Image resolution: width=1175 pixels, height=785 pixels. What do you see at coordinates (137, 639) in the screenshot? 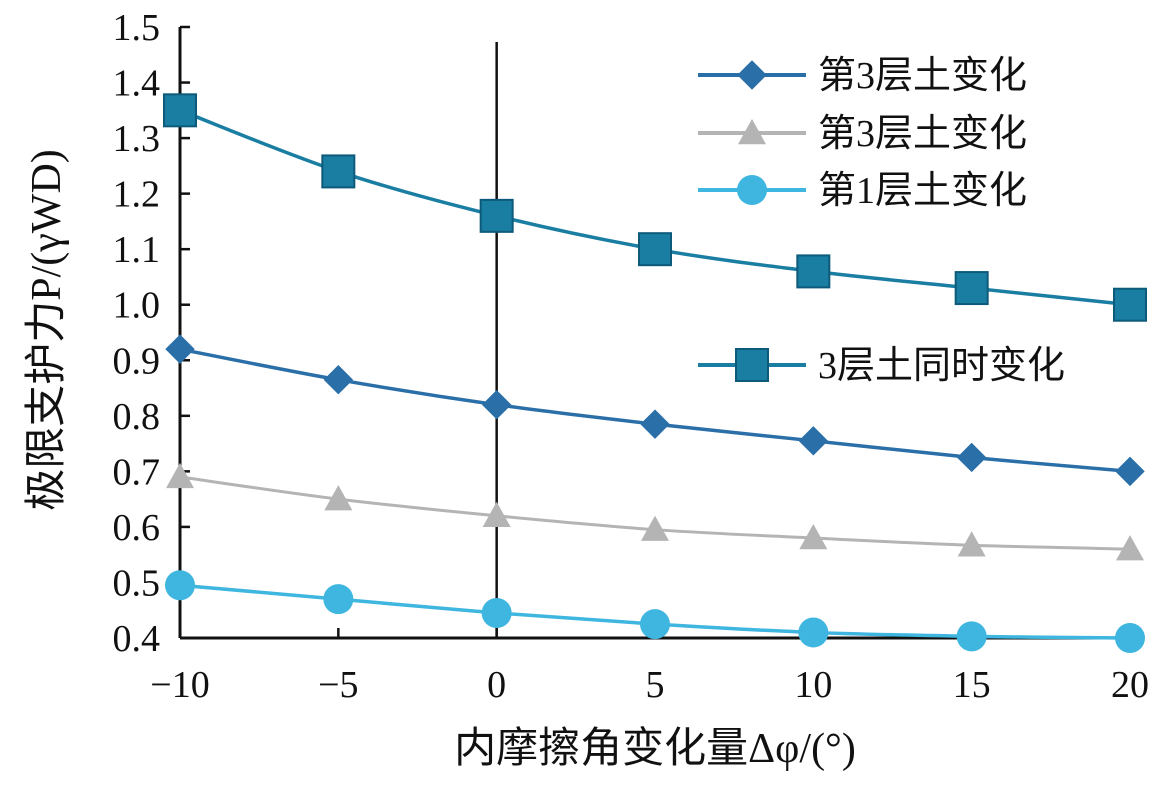
I see `y-tick-label: 0.4` at bounding box center [137, 639].